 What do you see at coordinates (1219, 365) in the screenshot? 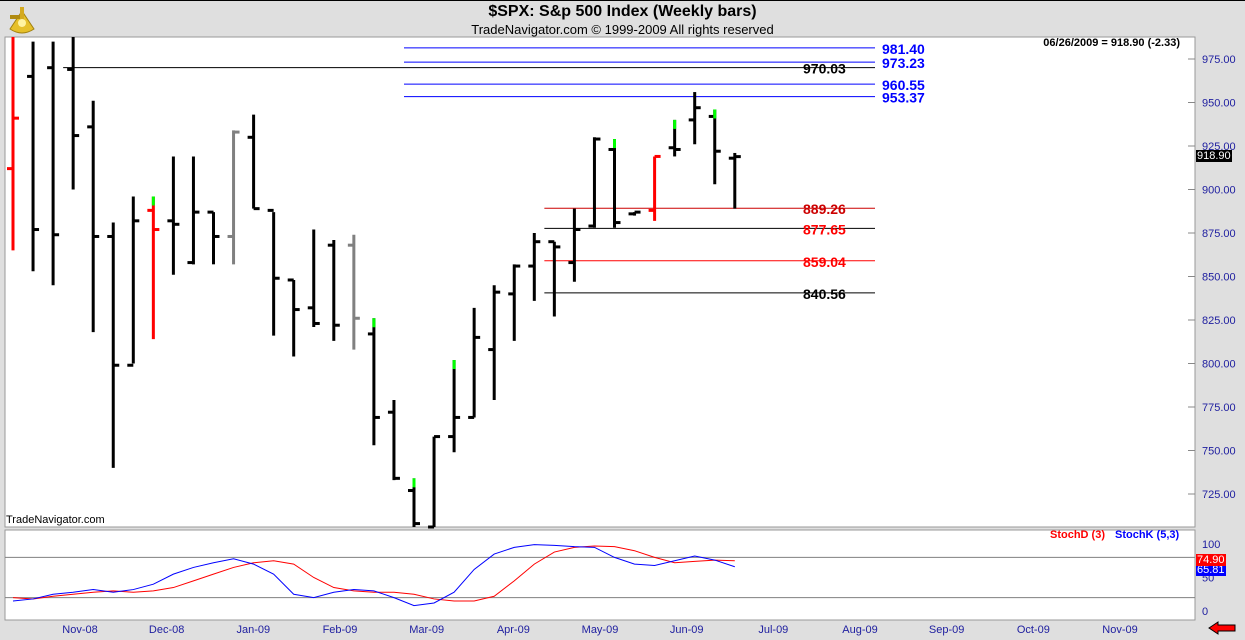
I see `y-tick-label: 800.00` at bounding box center [1219, 365].